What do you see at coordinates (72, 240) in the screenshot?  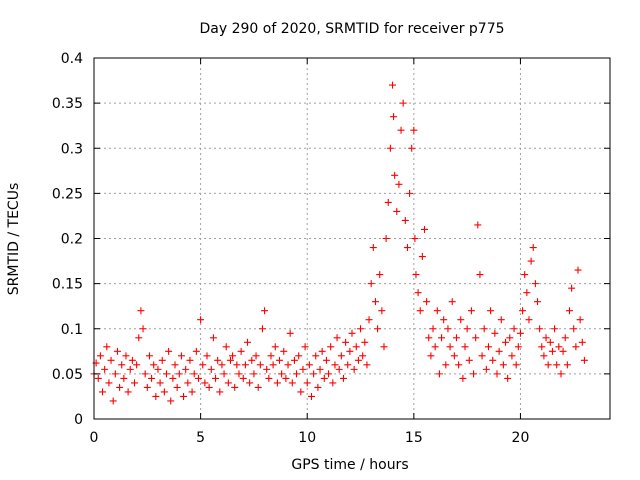 I see `y-tick-label: 0.2` at bounding box center [72, 240].